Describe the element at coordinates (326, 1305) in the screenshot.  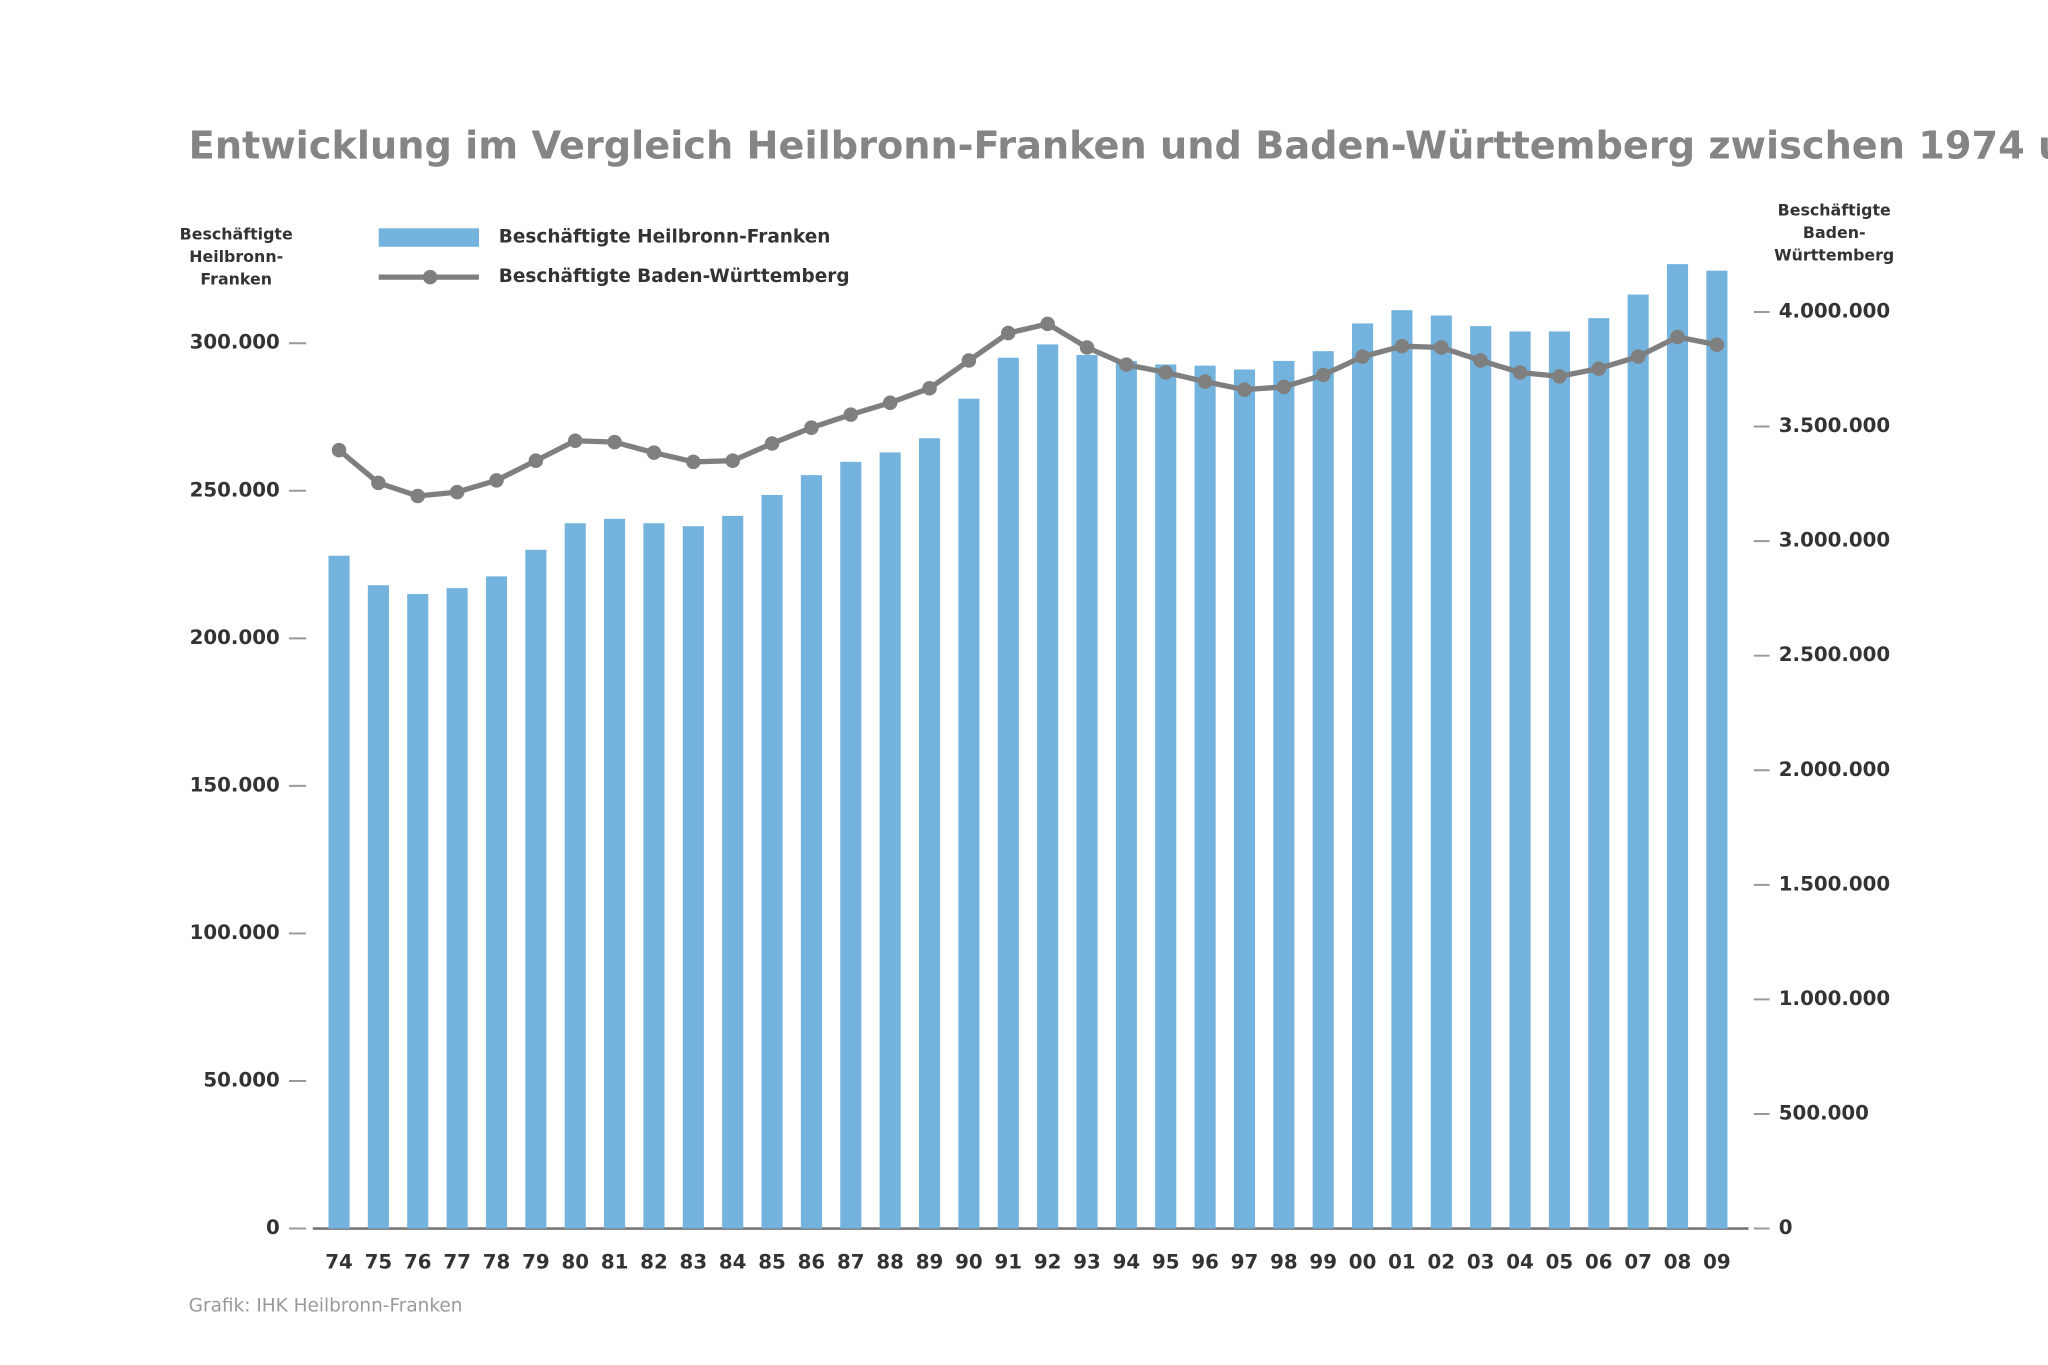
I see `source: Grafik: IHK Heilbronn-Franken` at that location.